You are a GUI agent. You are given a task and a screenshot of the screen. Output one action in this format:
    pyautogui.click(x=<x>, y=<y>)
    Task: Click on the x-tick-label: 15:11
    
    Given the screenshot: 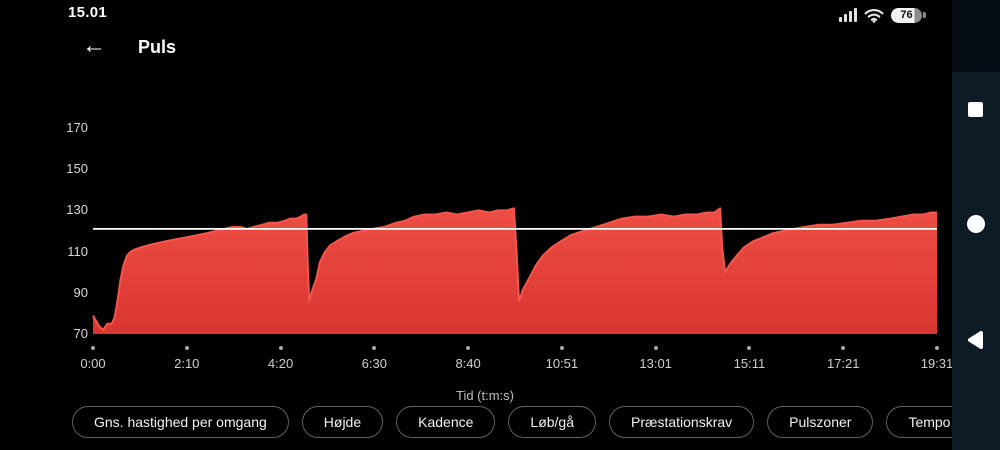 What is the action you would take?
    pyautogui.click(x=749, y=363)
    